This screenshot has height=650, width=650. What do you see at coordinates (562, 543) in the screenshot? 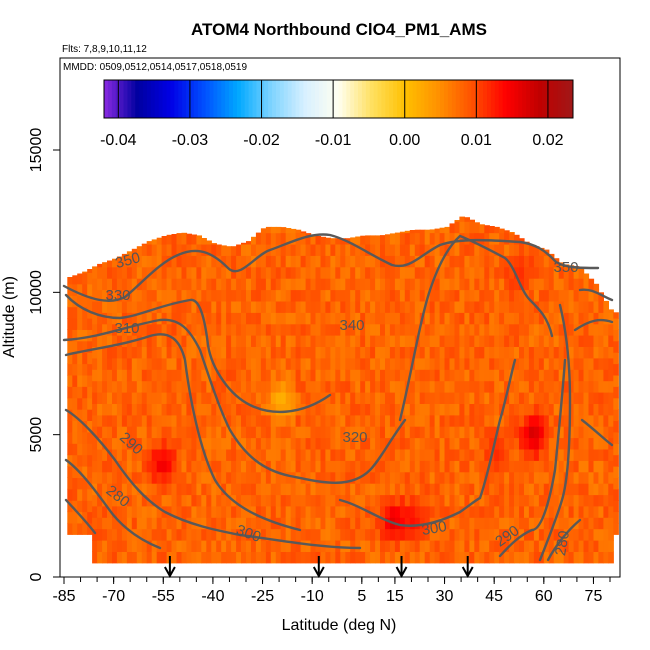
I see `contour-label: 280` at bounding box center [562, 543].